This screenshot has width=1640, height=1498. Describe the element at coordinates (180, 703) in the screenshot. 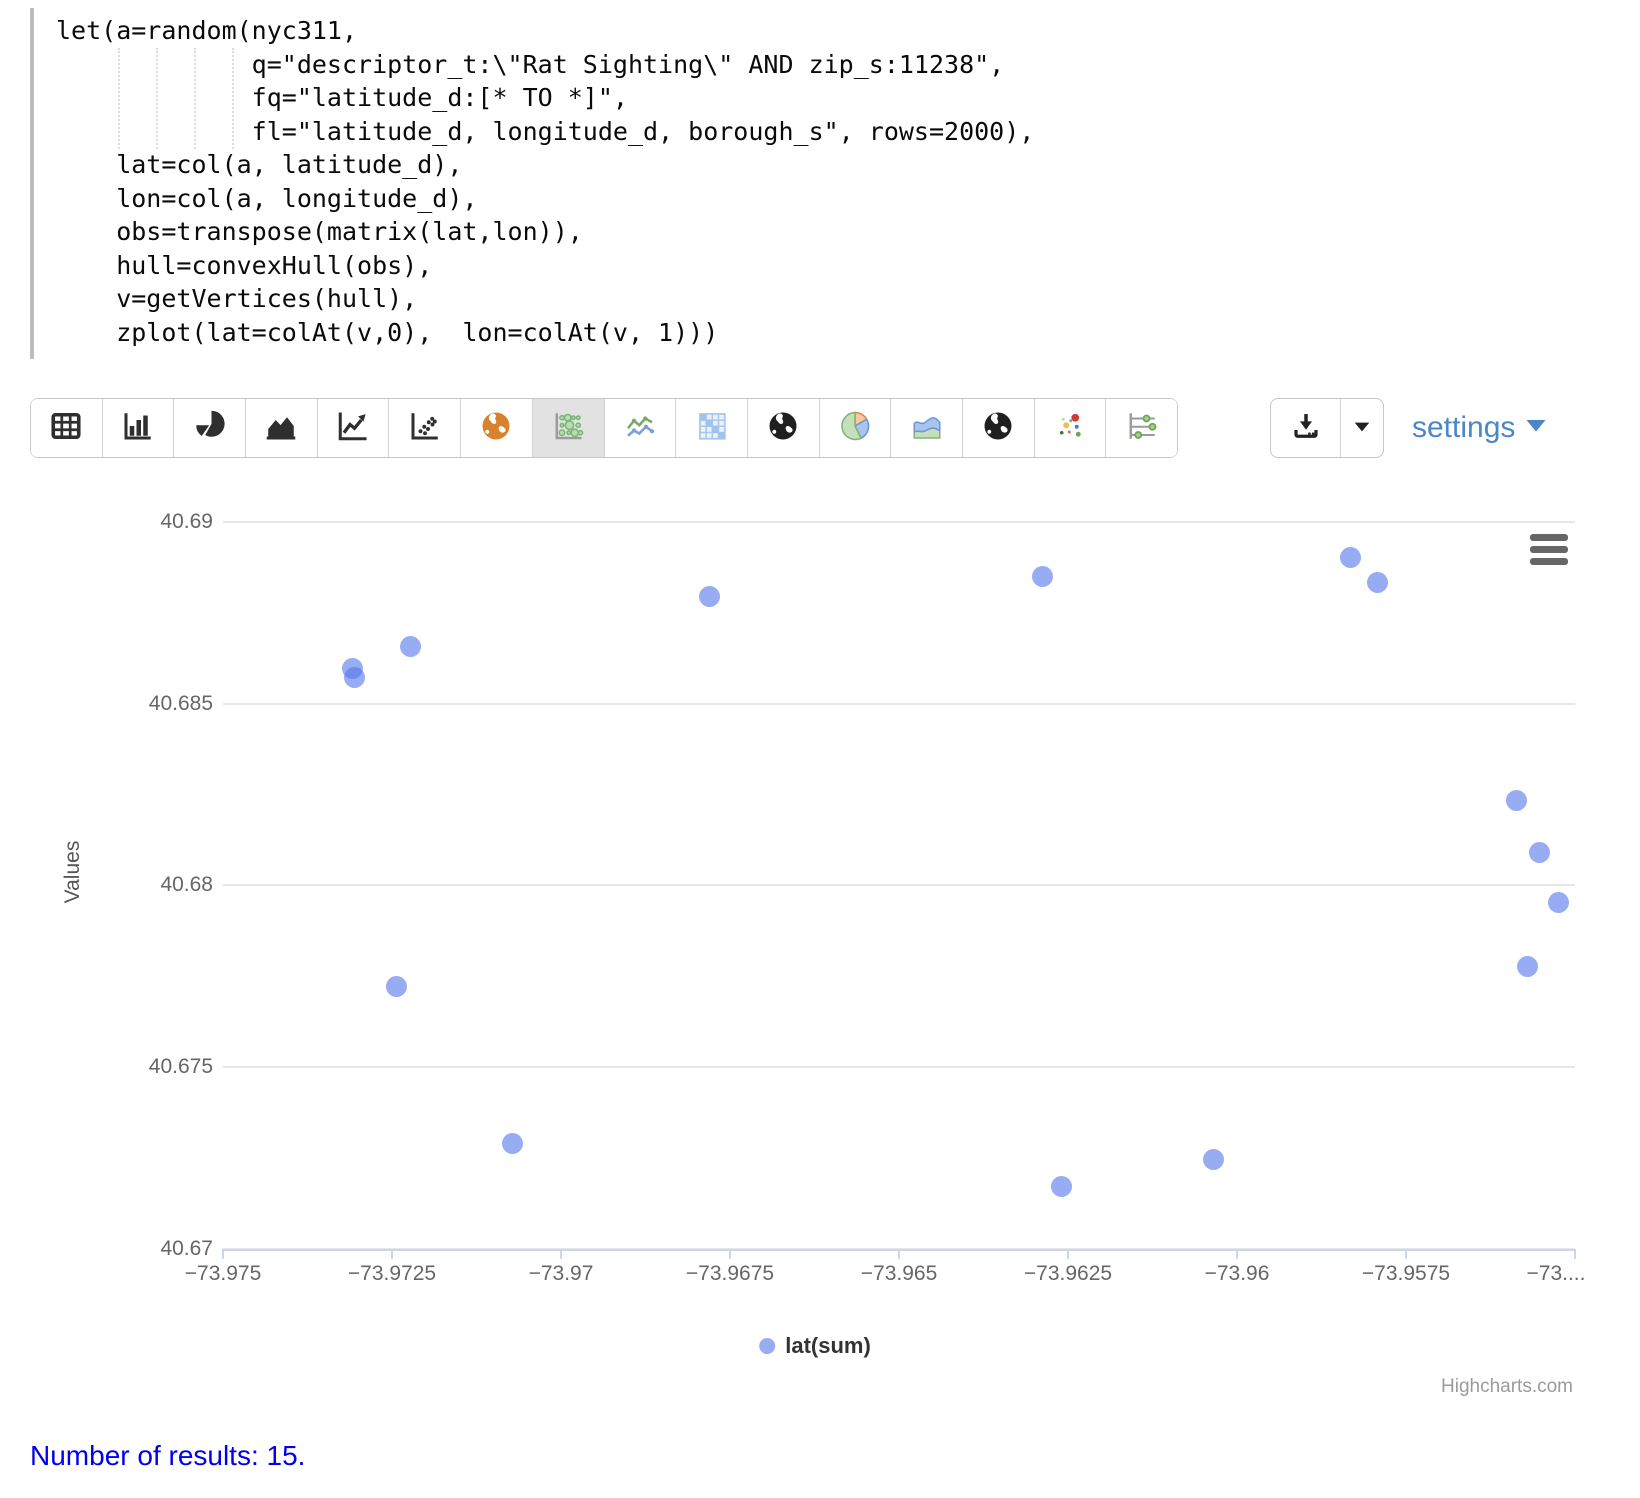

I see `y-tick-label: 40.685` at that location.